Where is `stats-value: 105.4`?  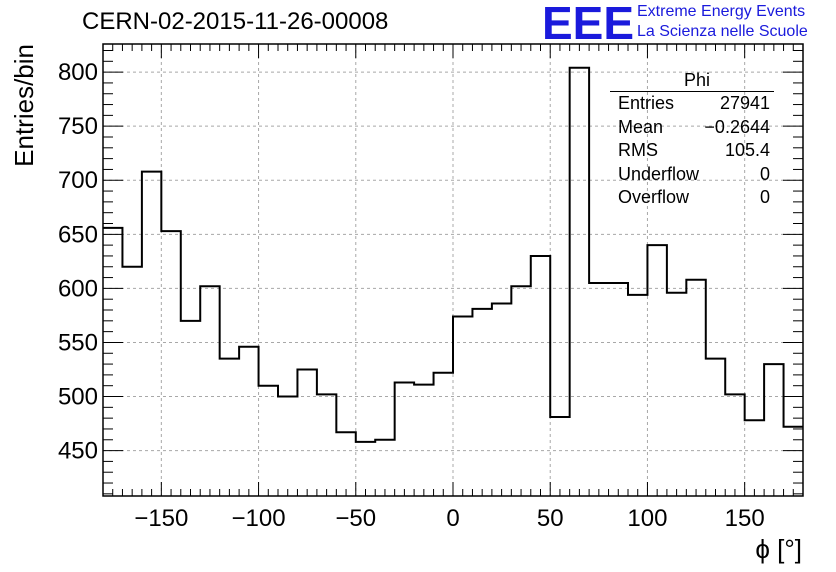
stats-value: 105.4 is located at coordinates (747, 150).